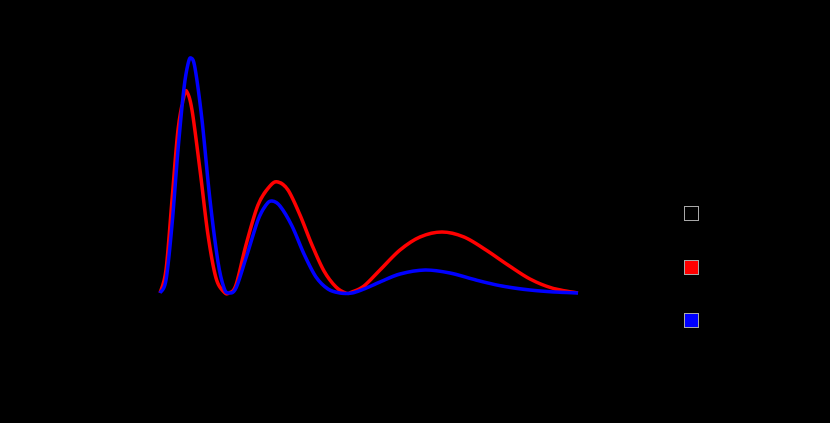 This screenshot has width=830, height=423. I want to click on legend-item-red, so click(757, 269).